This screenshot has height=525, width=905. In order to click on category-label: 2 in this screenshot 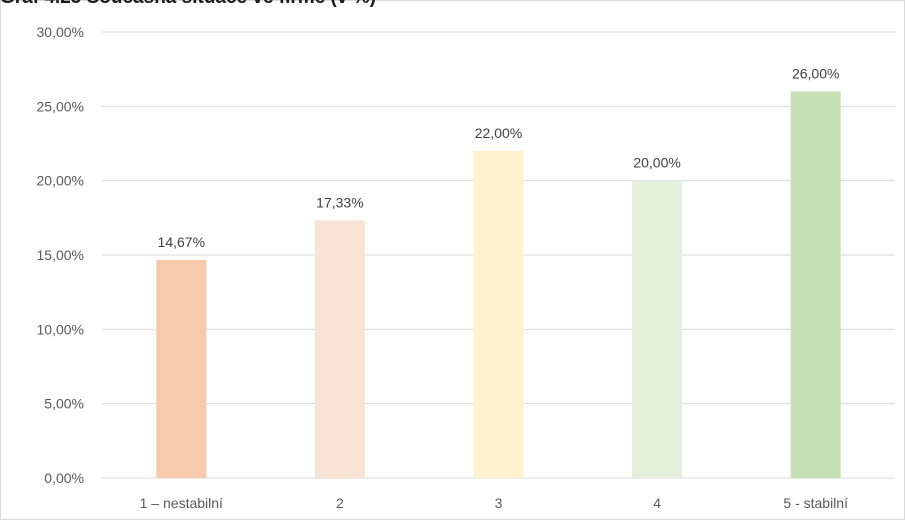, I will do `click(340, 503)`.